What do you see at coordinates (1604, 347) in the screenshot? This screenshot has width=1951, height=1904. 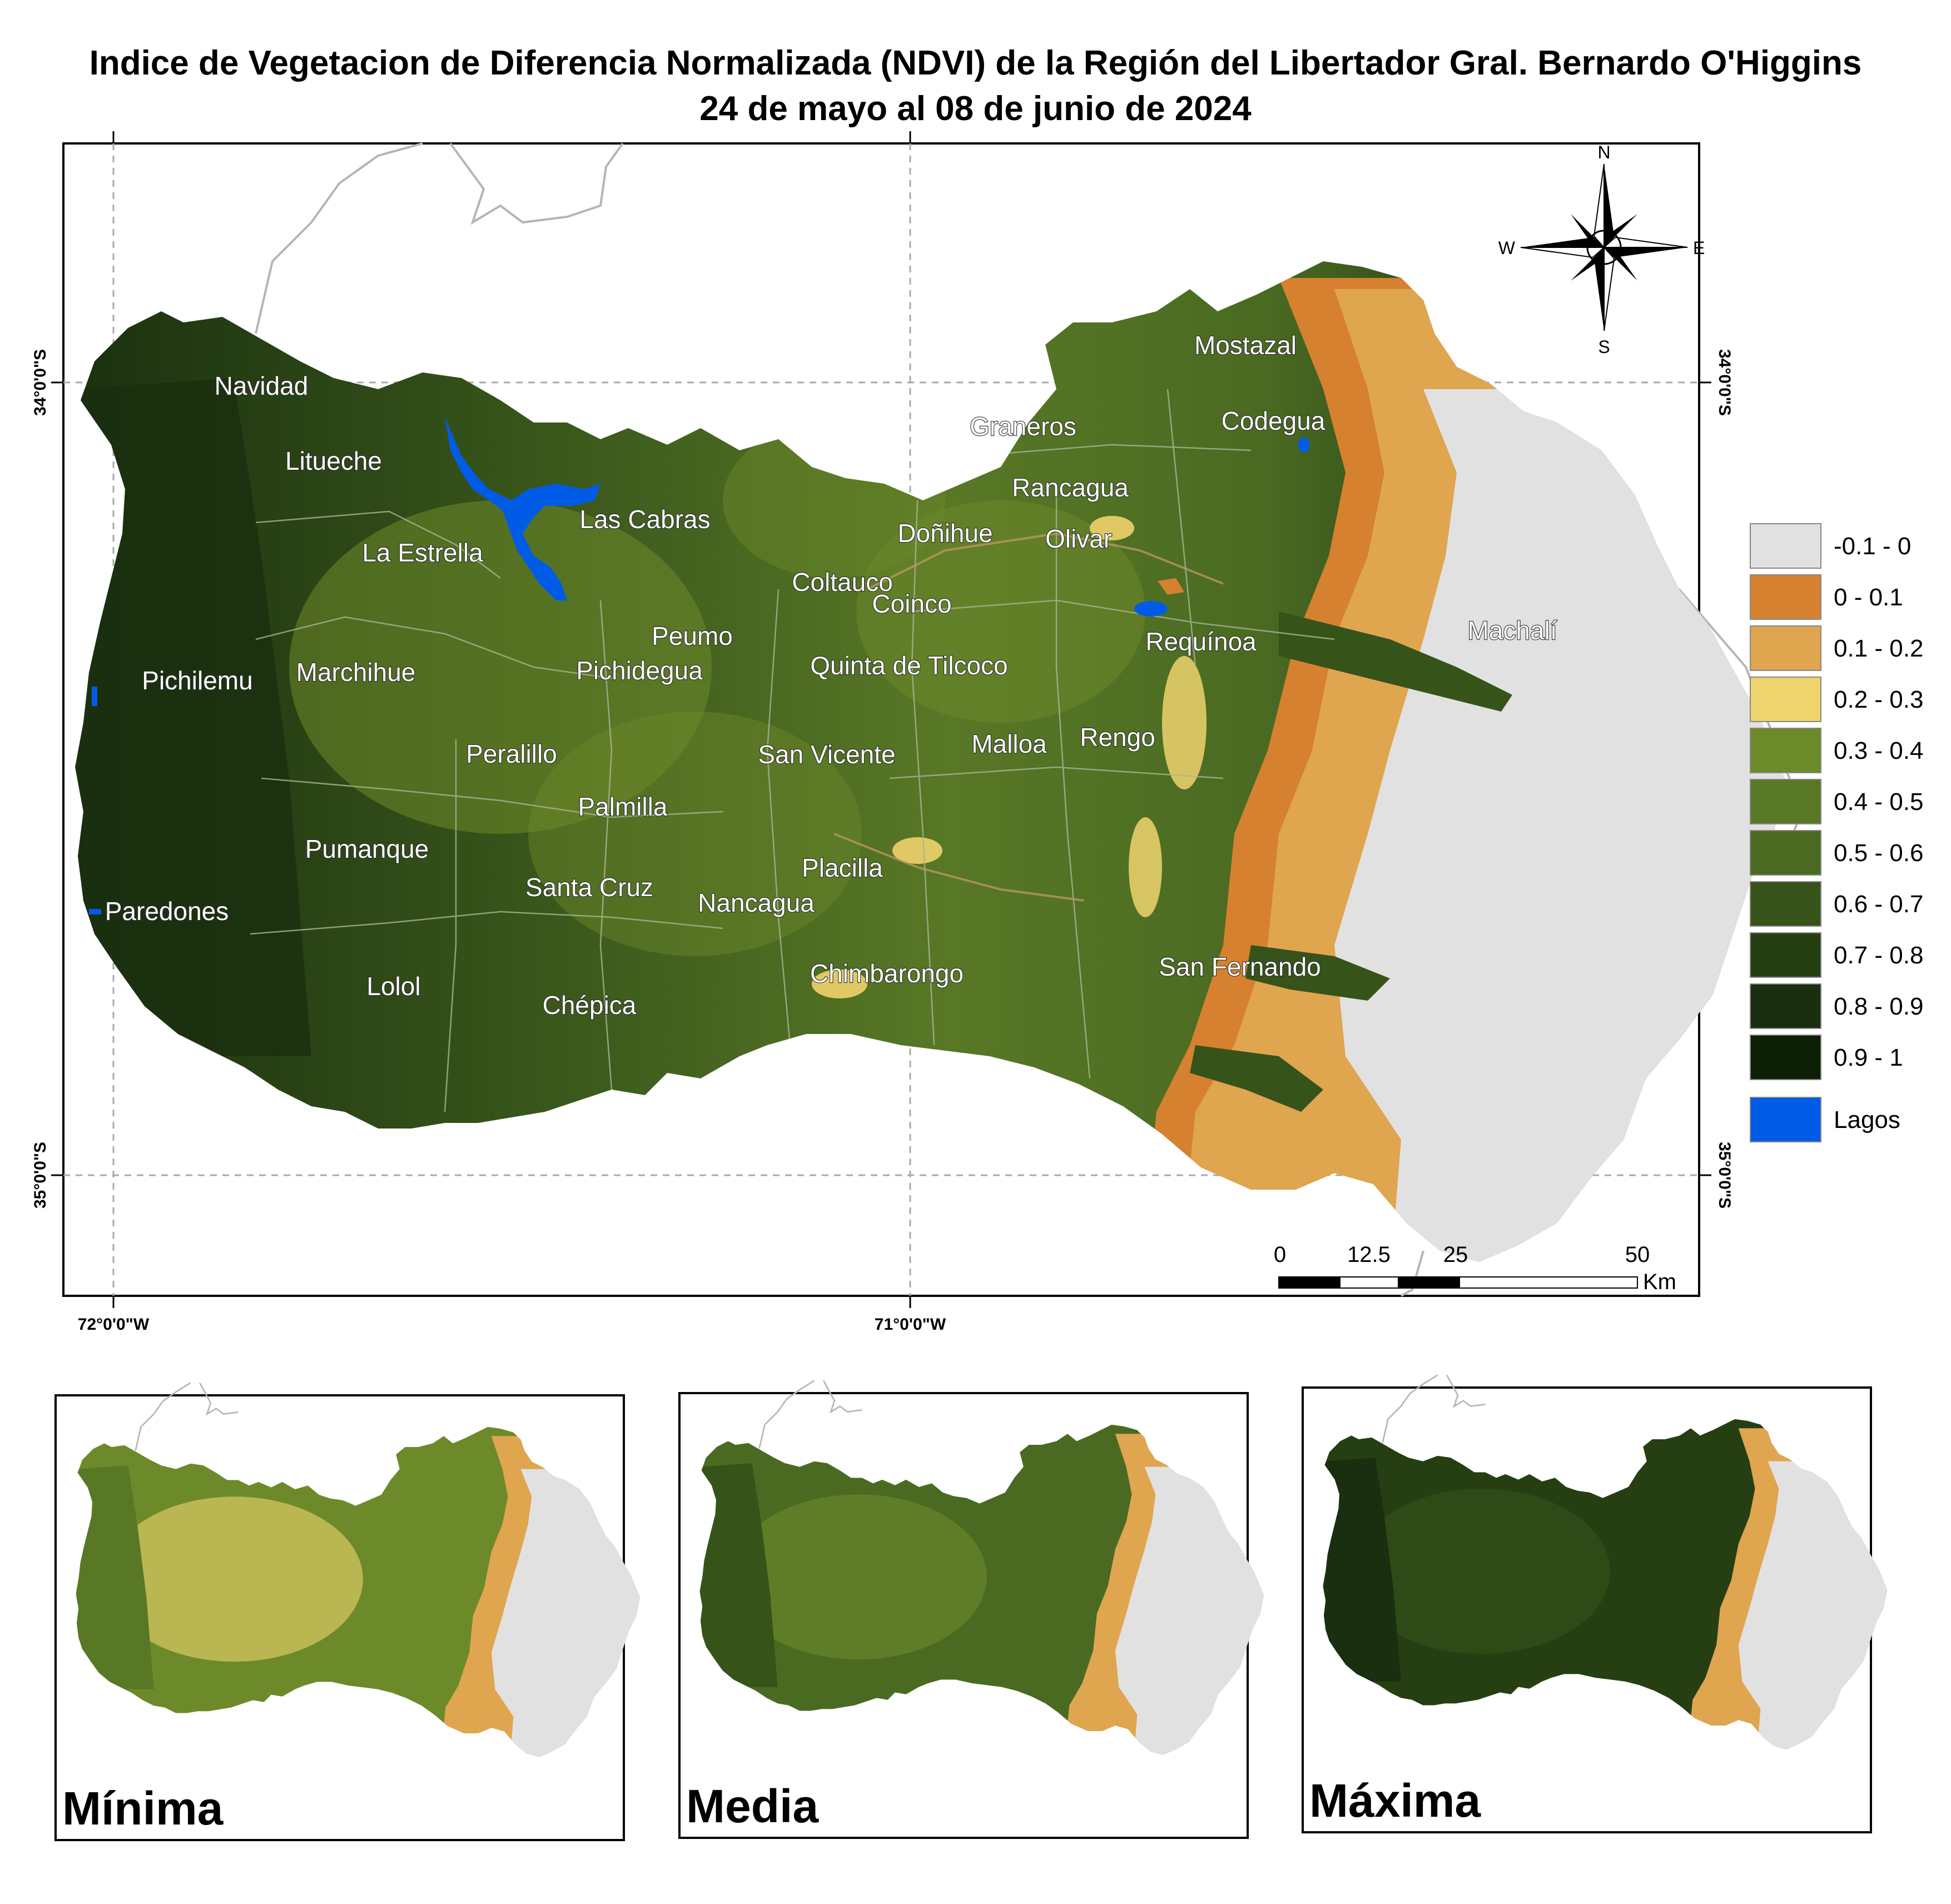 I see `south-label: S` at bounding box center [1604, 347].